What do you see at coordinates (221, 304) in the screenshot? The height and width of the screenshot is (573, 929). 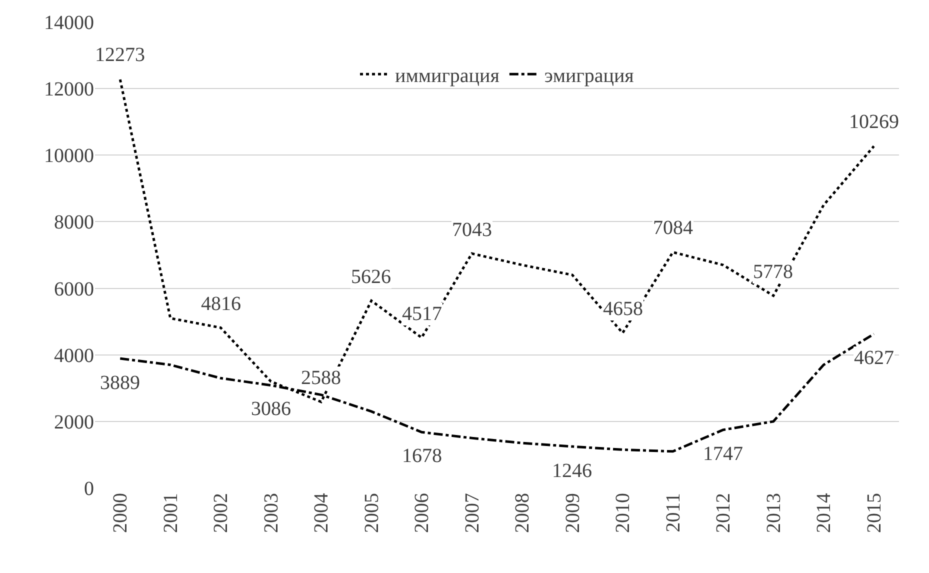 I see `data-label: 4816` at bounding box center [221, 304].